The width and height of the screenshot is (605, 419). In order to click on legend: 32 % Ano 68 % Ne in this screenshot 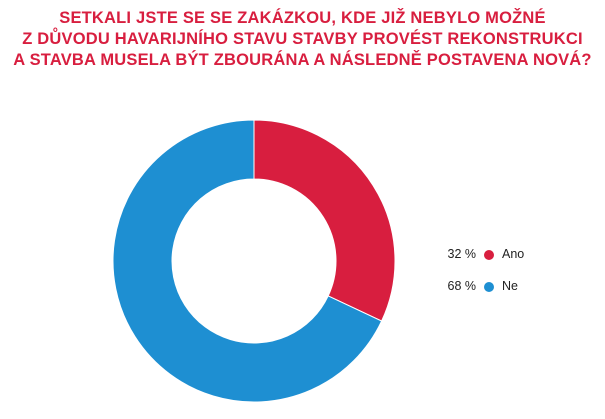, I will do `click(494, 277)`.